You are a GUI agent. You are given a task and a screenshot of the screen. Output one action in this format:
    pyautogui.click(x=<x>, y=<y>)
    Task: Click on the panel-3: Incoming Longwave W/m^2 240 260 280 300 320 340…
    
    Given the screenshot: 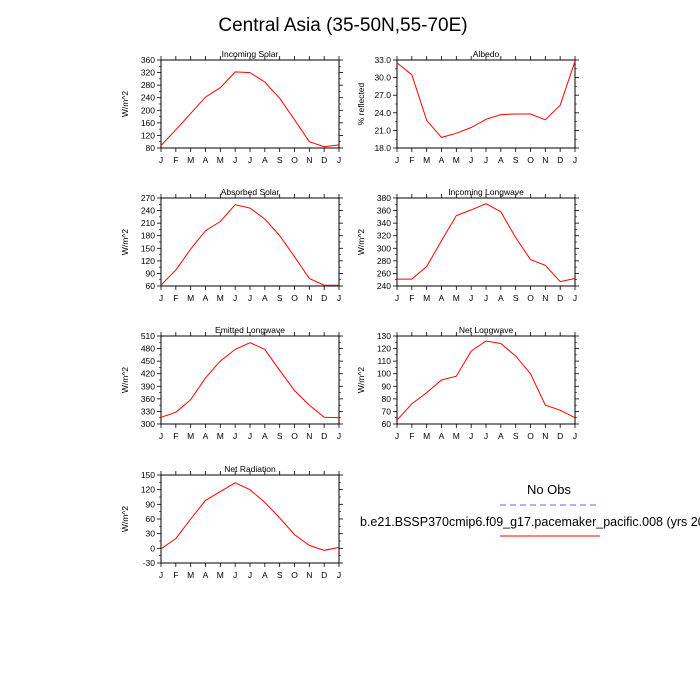 What is the action you would take?
    pyautogui.click(x=467, y=245)
    